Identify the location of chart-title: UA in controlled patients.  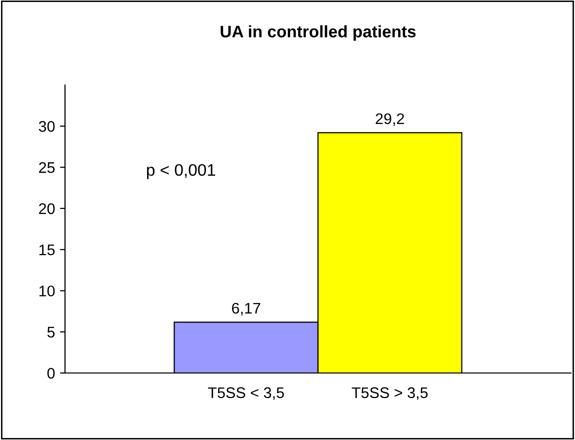
(318, 33).